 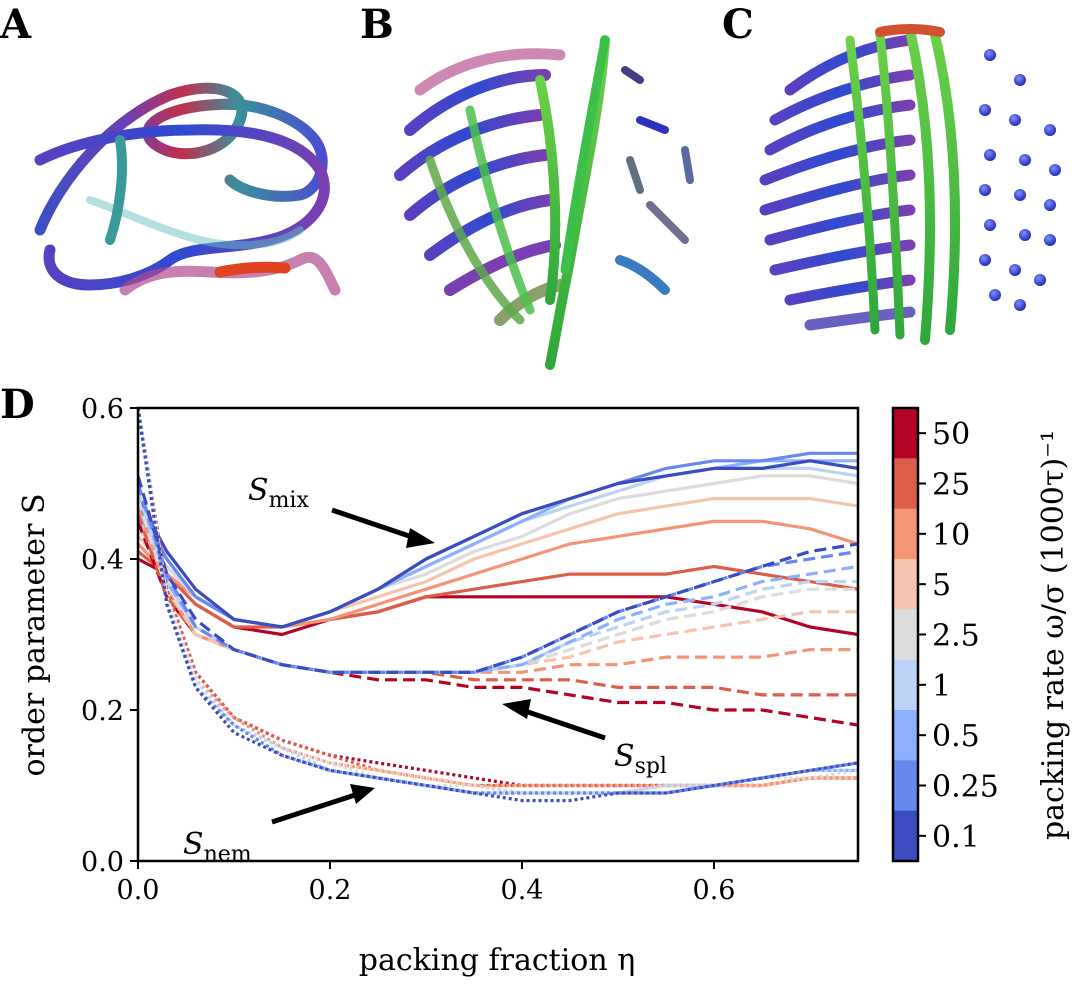 What do you see at coordinates (362, 794) in the screenshot?
I see `arrow-head-nem` at bounding box center [362, 794].